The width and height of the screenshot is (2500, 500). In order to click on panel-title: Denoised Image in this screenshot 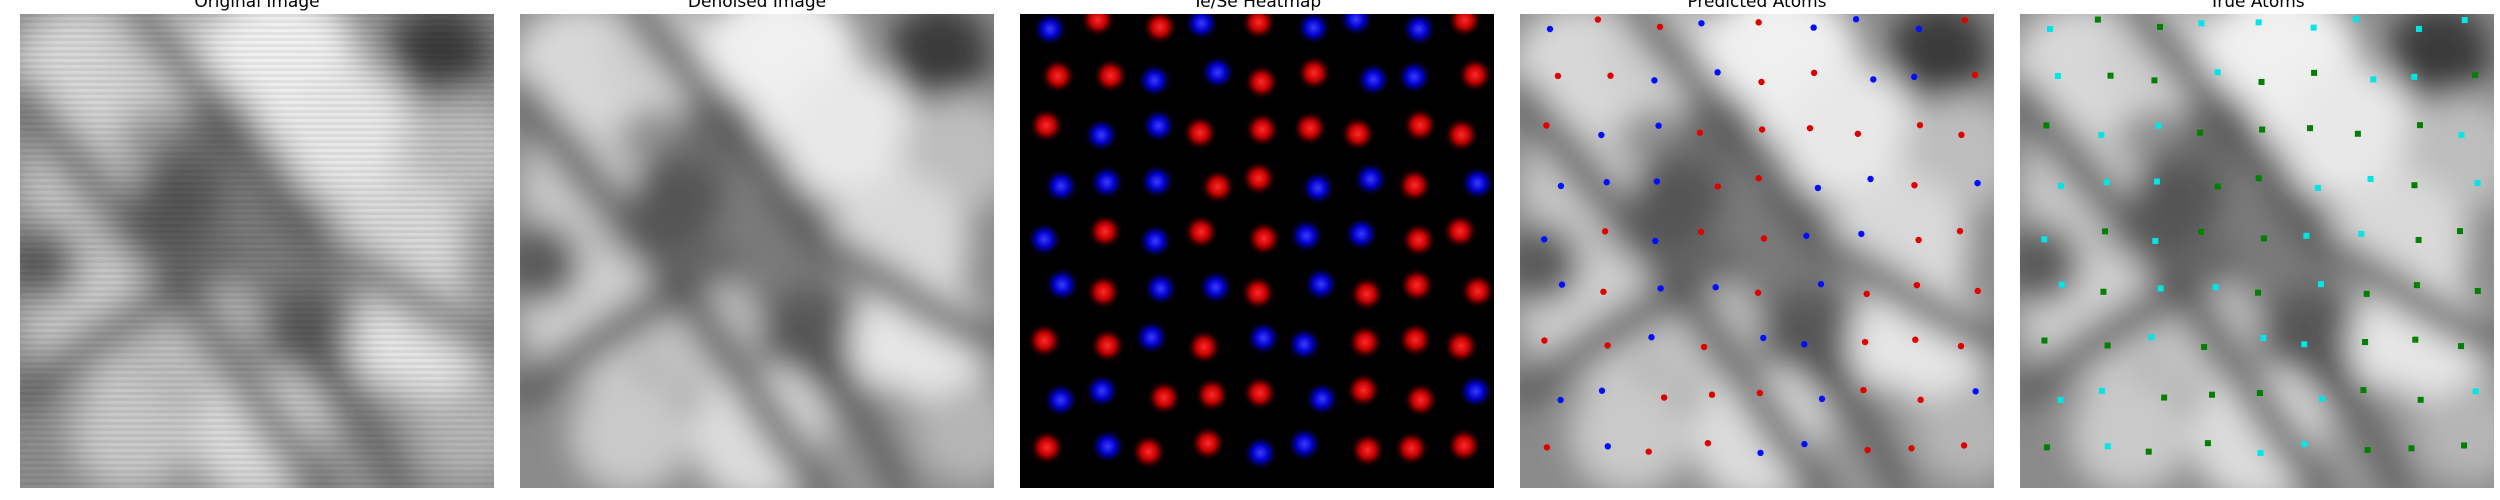, I will do `click(757, 6)`.